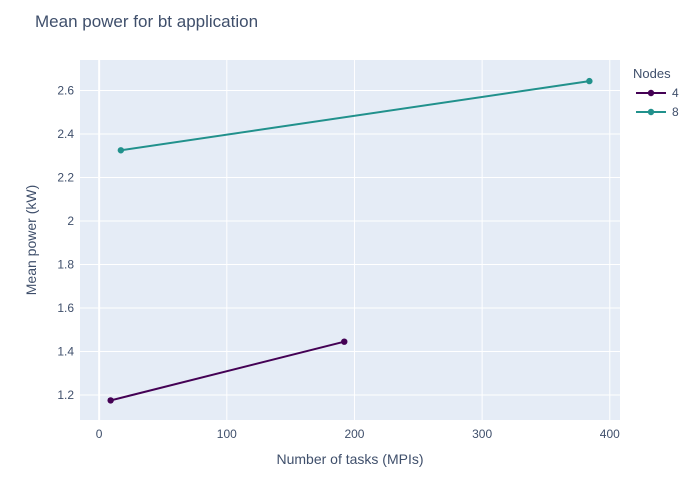  Describe the element at coordinates (65, 308) in the screenshot. I see `y-tick-label: 1.6` at that location.